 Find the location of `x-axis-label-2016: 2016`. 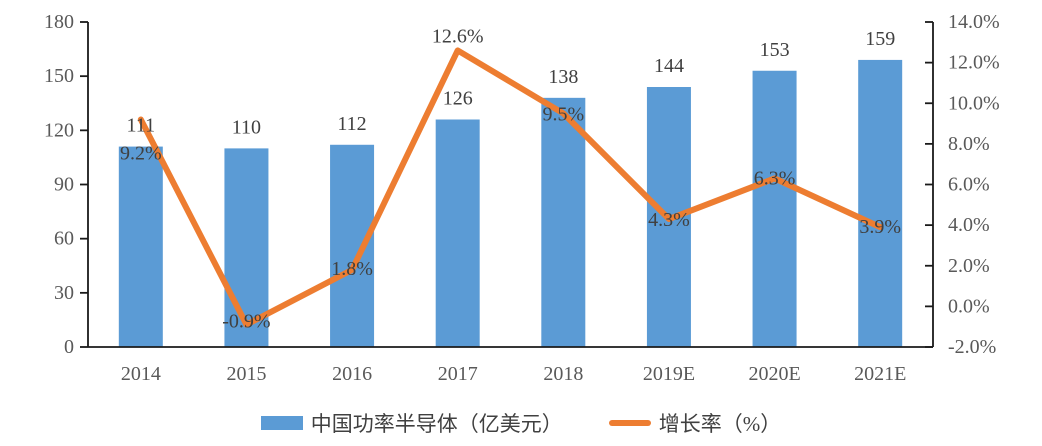

x-axis-label-2016: 2016 is located at coordinates (352, 374).